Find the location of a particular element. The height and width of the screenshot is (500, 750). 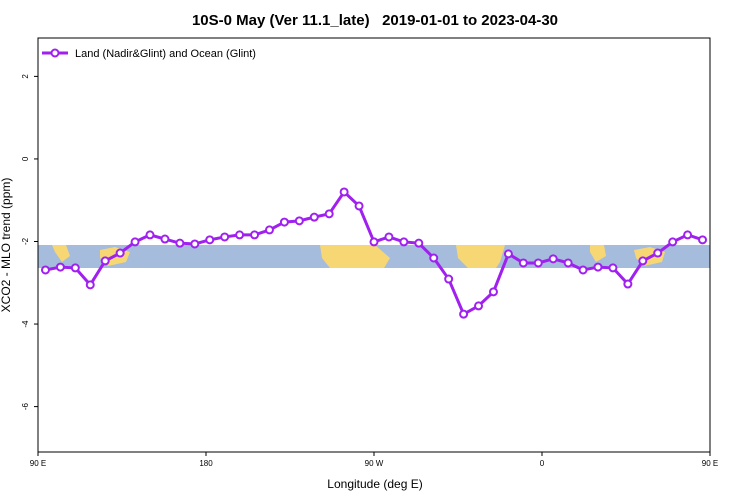

y-tick-label: -2 is located at coordinates (25, 241).